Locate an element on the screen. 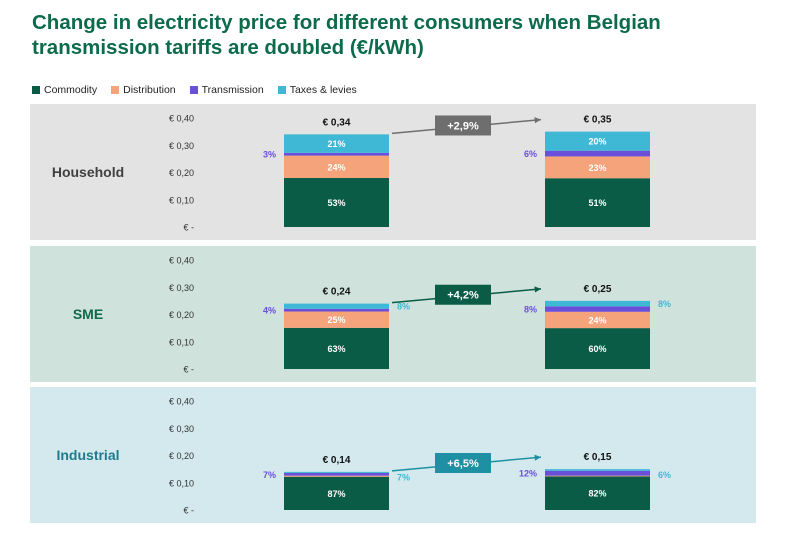 The height and width of the screenshot is (544, 786). legend-label-distribution: Distribution is located at coordinates (149, 90).